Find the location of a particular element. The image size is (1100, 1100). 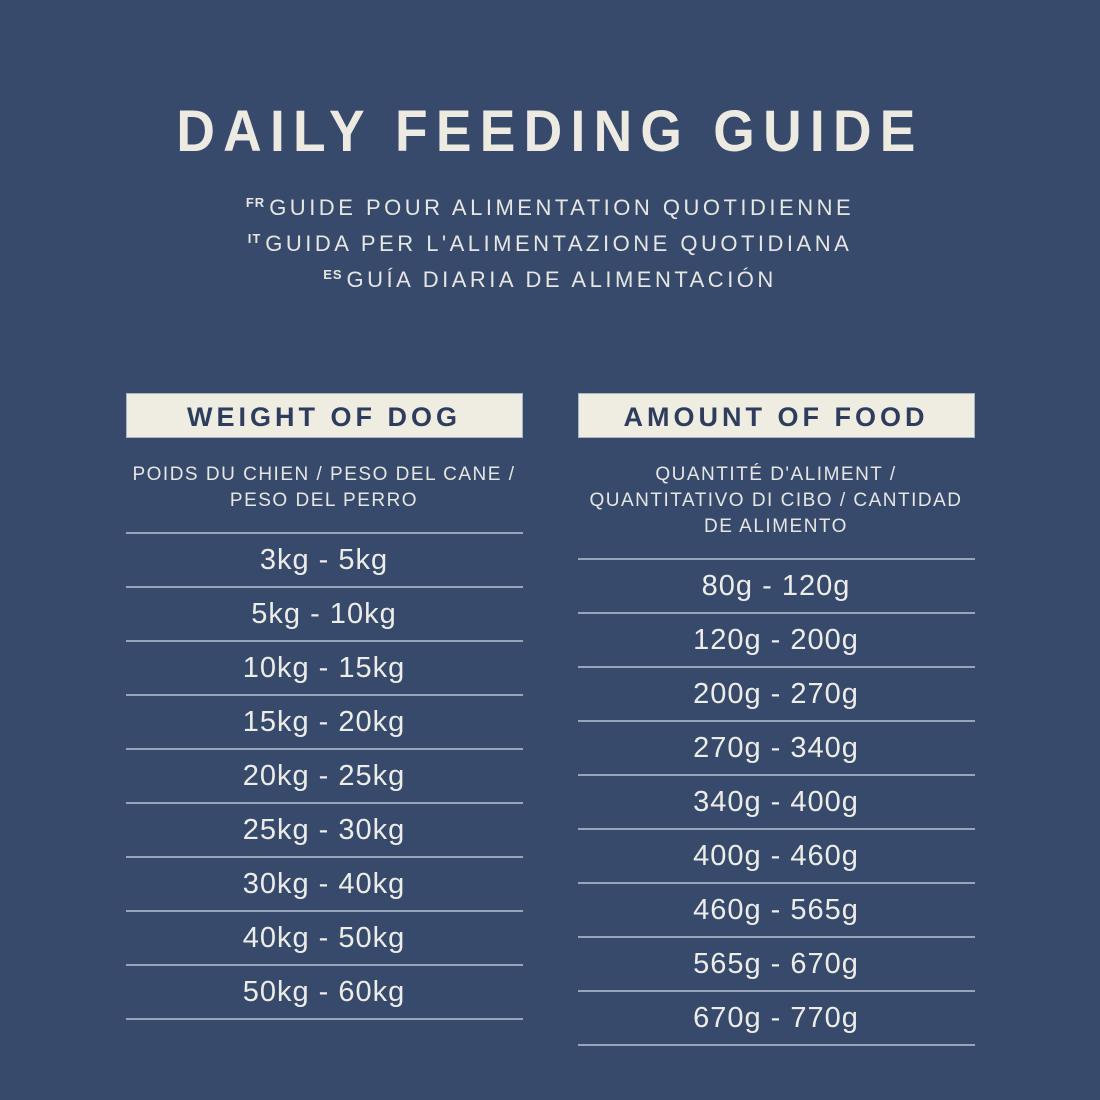

table-row: 20kg - 25kg is located at coordinates (324, 777).